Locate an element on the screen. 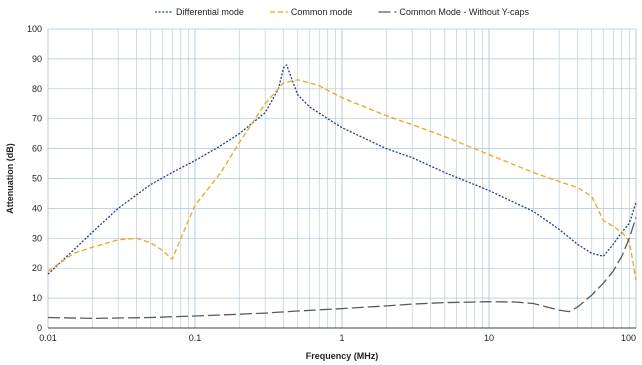 The image size is (642, 365). y-tick-label: 70 is located at coordinates (37, 119).